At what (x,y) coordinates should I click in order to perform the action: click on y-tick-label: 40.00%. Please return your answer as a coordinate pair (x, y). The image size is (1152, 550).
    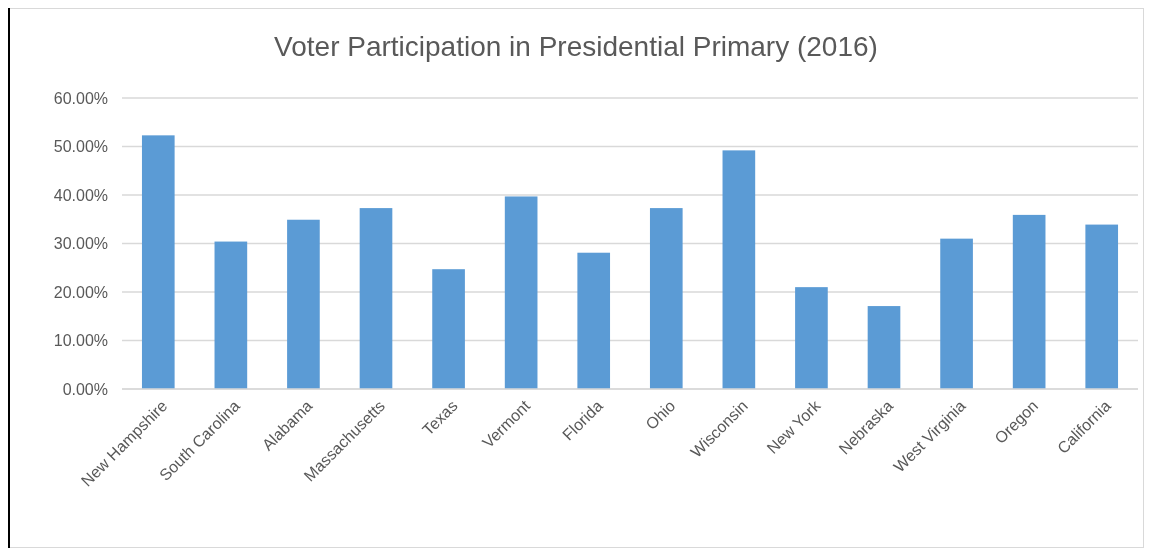
    Looking at the image, I should click on (80, 195).